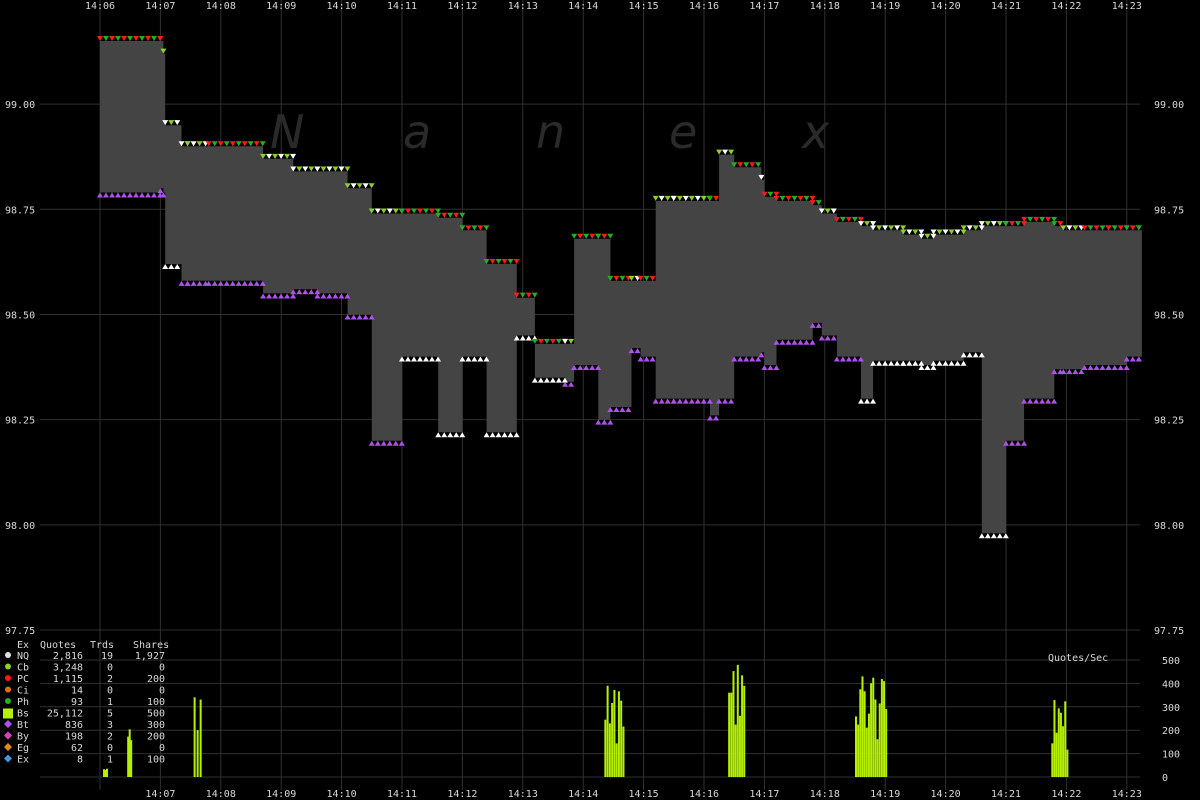  Describe the element at coordinates (110, 668) in the screenshot. I see `legend-trades: 0` at that location.